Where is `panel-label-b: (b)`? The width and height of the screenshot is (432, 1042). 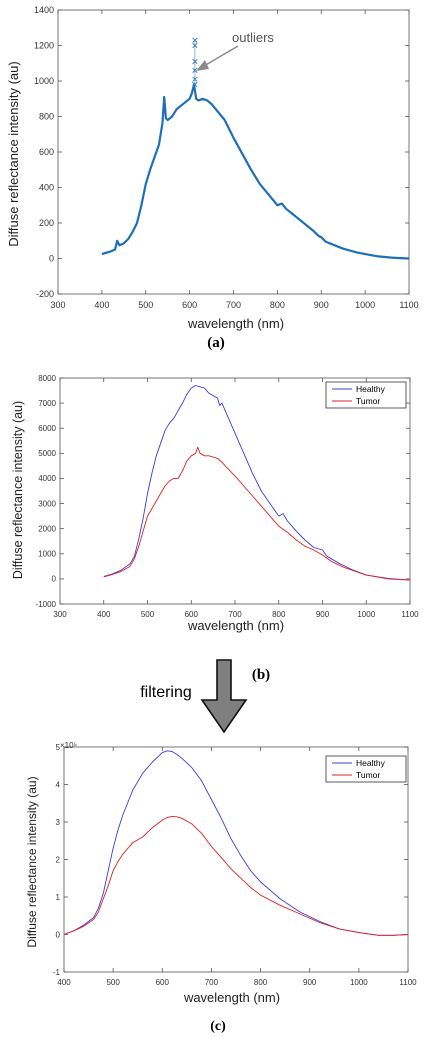 panel-label-b: (b) is located at coordinates (261, 675).